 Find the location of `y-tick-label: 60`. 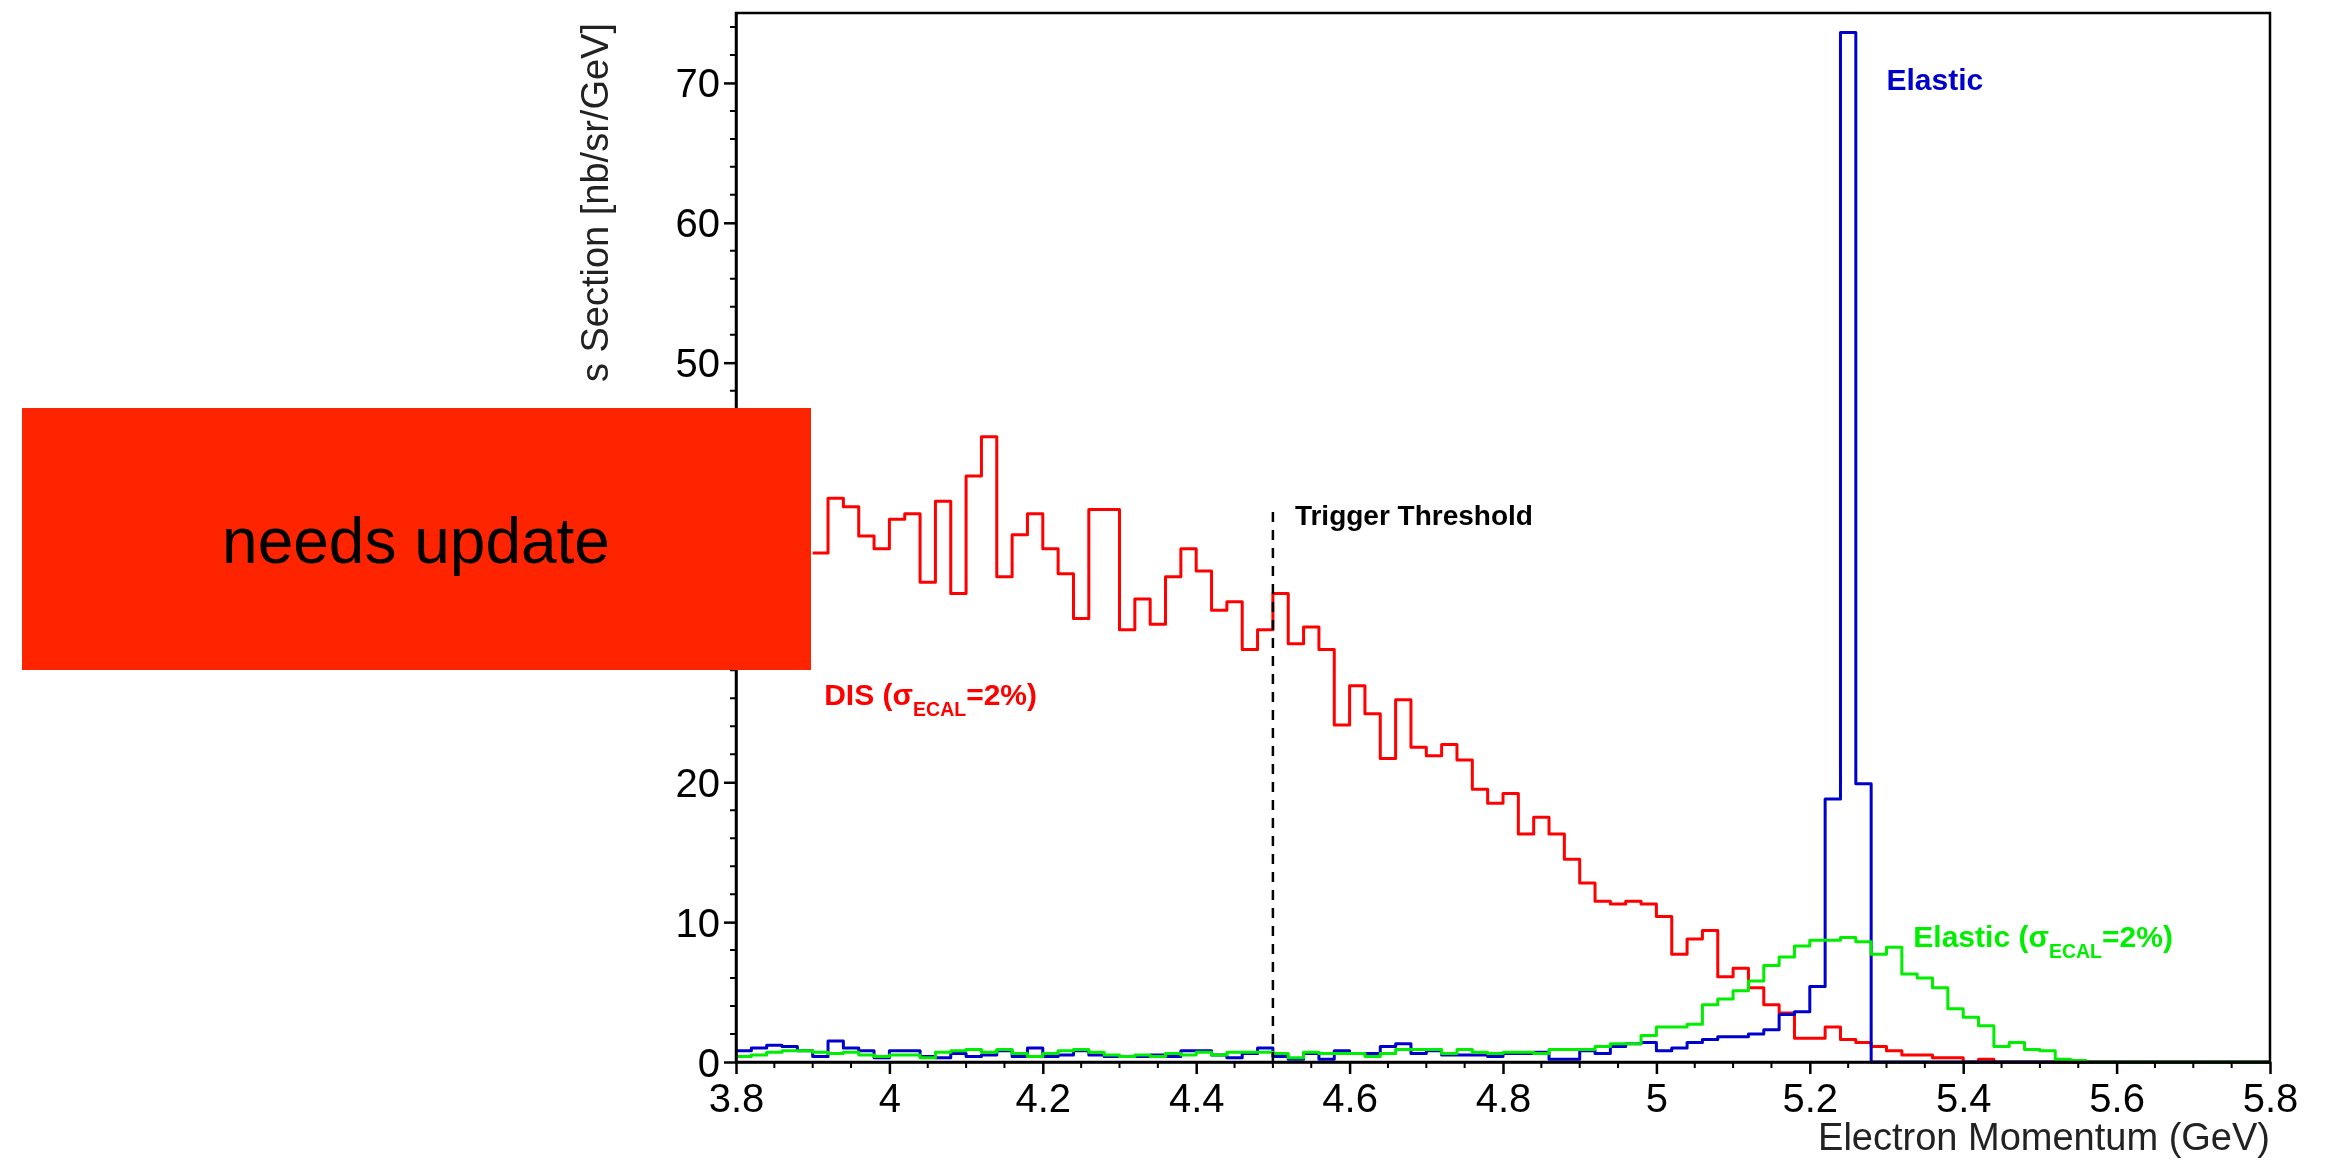

y-tick-label: 60 is located at coordinates (697, 223).